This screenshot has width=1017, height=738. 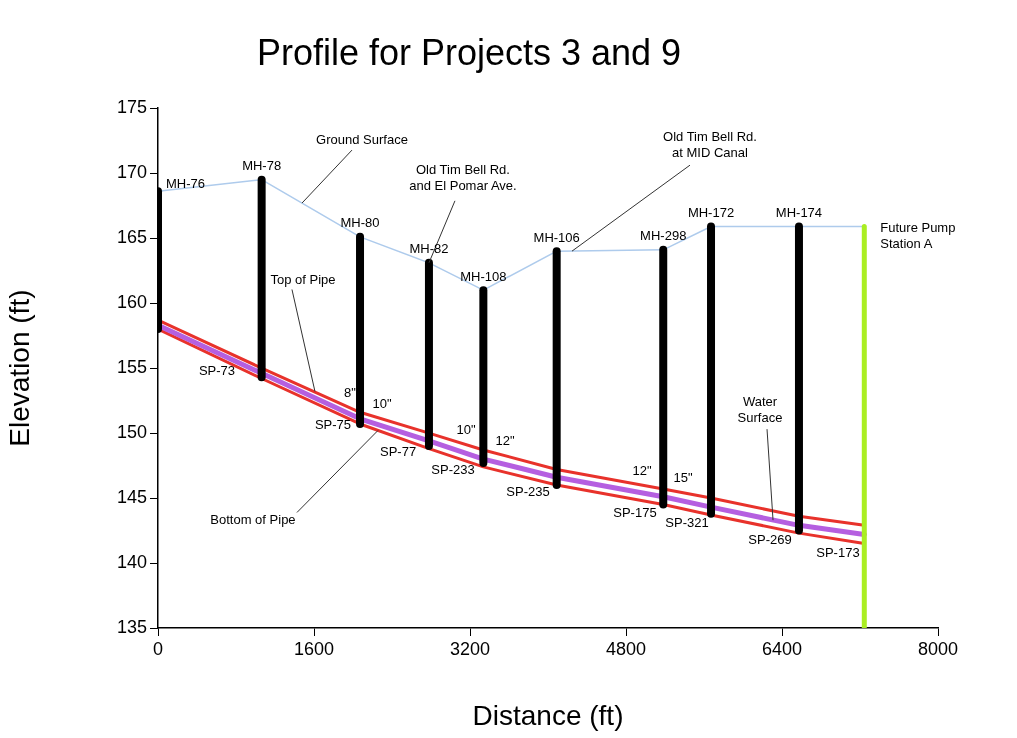 I want to click on x-tick-label: 8000, so click(x=938, y=648).